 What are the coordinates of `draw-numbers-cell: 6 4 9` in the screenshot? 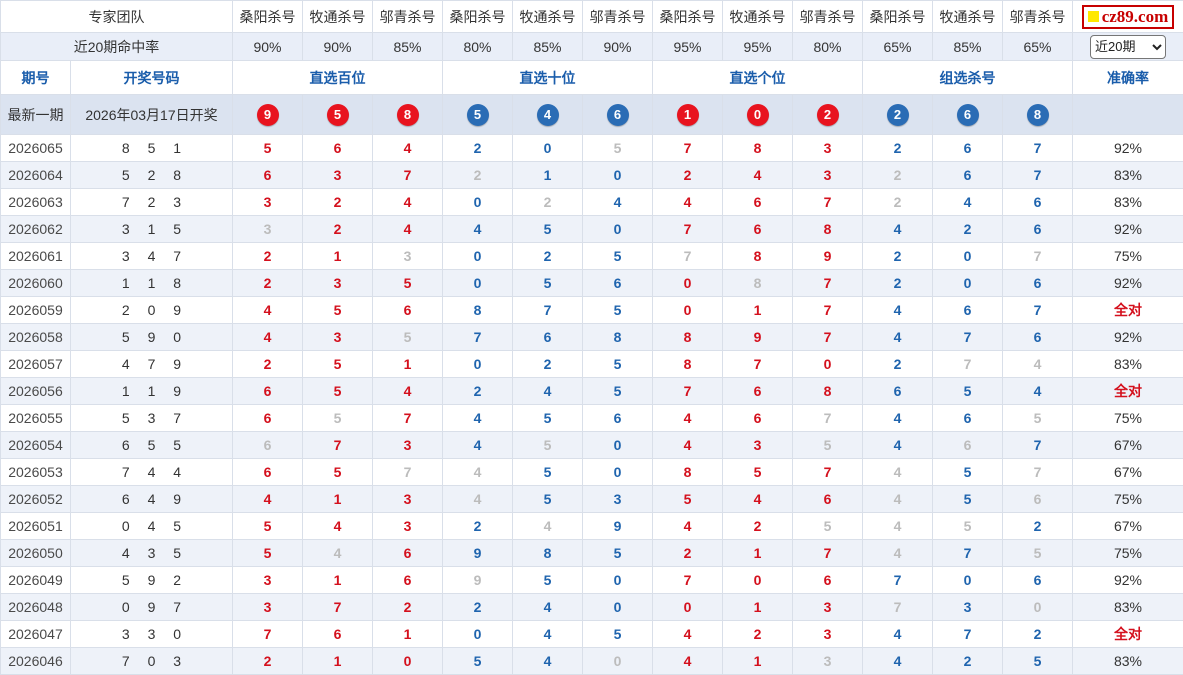 It's located at (152, 499).